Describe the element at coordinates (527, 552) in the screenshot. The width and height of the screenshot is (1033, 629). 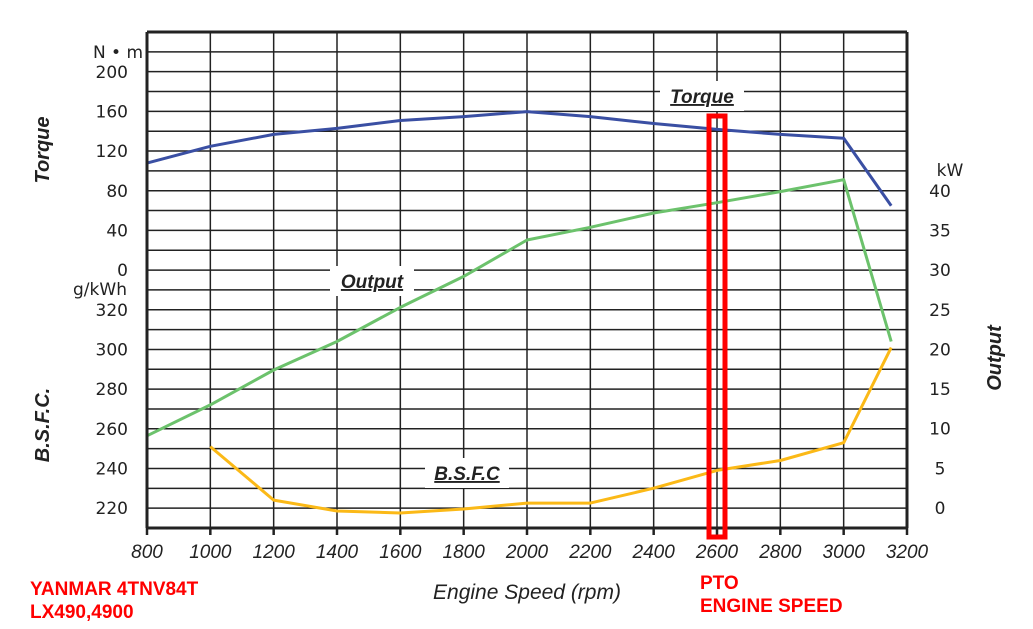
I see `x-tick-label: 2000` at that location.